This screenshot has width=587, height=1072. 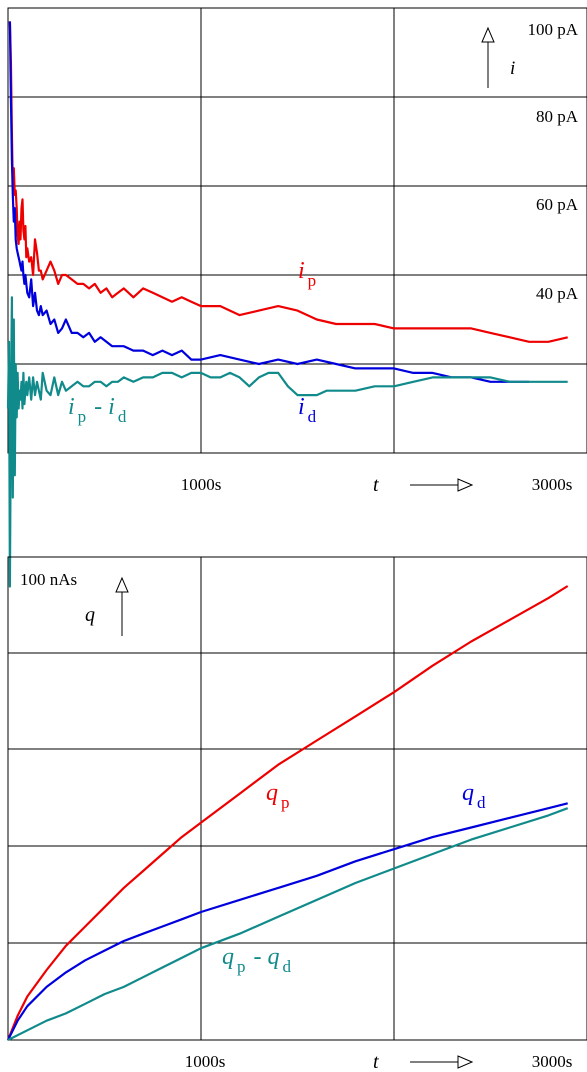 I want to click on y-tick-label: 100 pA, so click(x=552, y=29).